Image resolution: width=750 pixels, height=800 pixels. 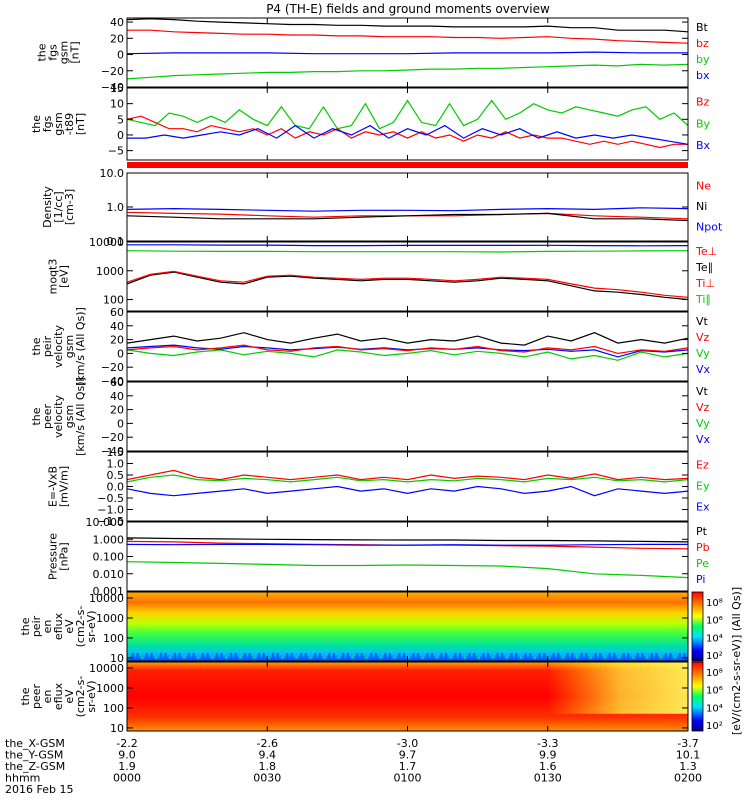 I want to click on series-Ez, so click(x=407, y=475).